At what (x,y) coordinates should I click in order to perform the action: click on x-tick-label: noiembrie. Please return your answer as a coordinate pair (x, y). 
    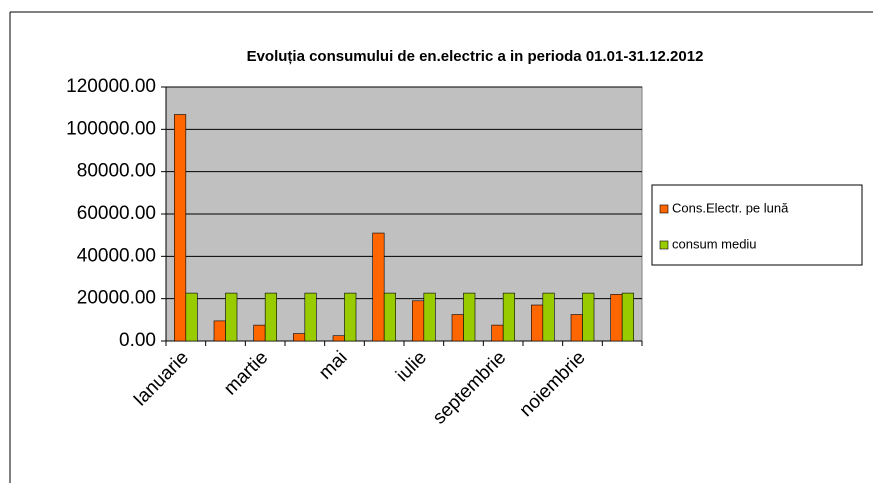
    Looking at the image, I should click on (553, 384).